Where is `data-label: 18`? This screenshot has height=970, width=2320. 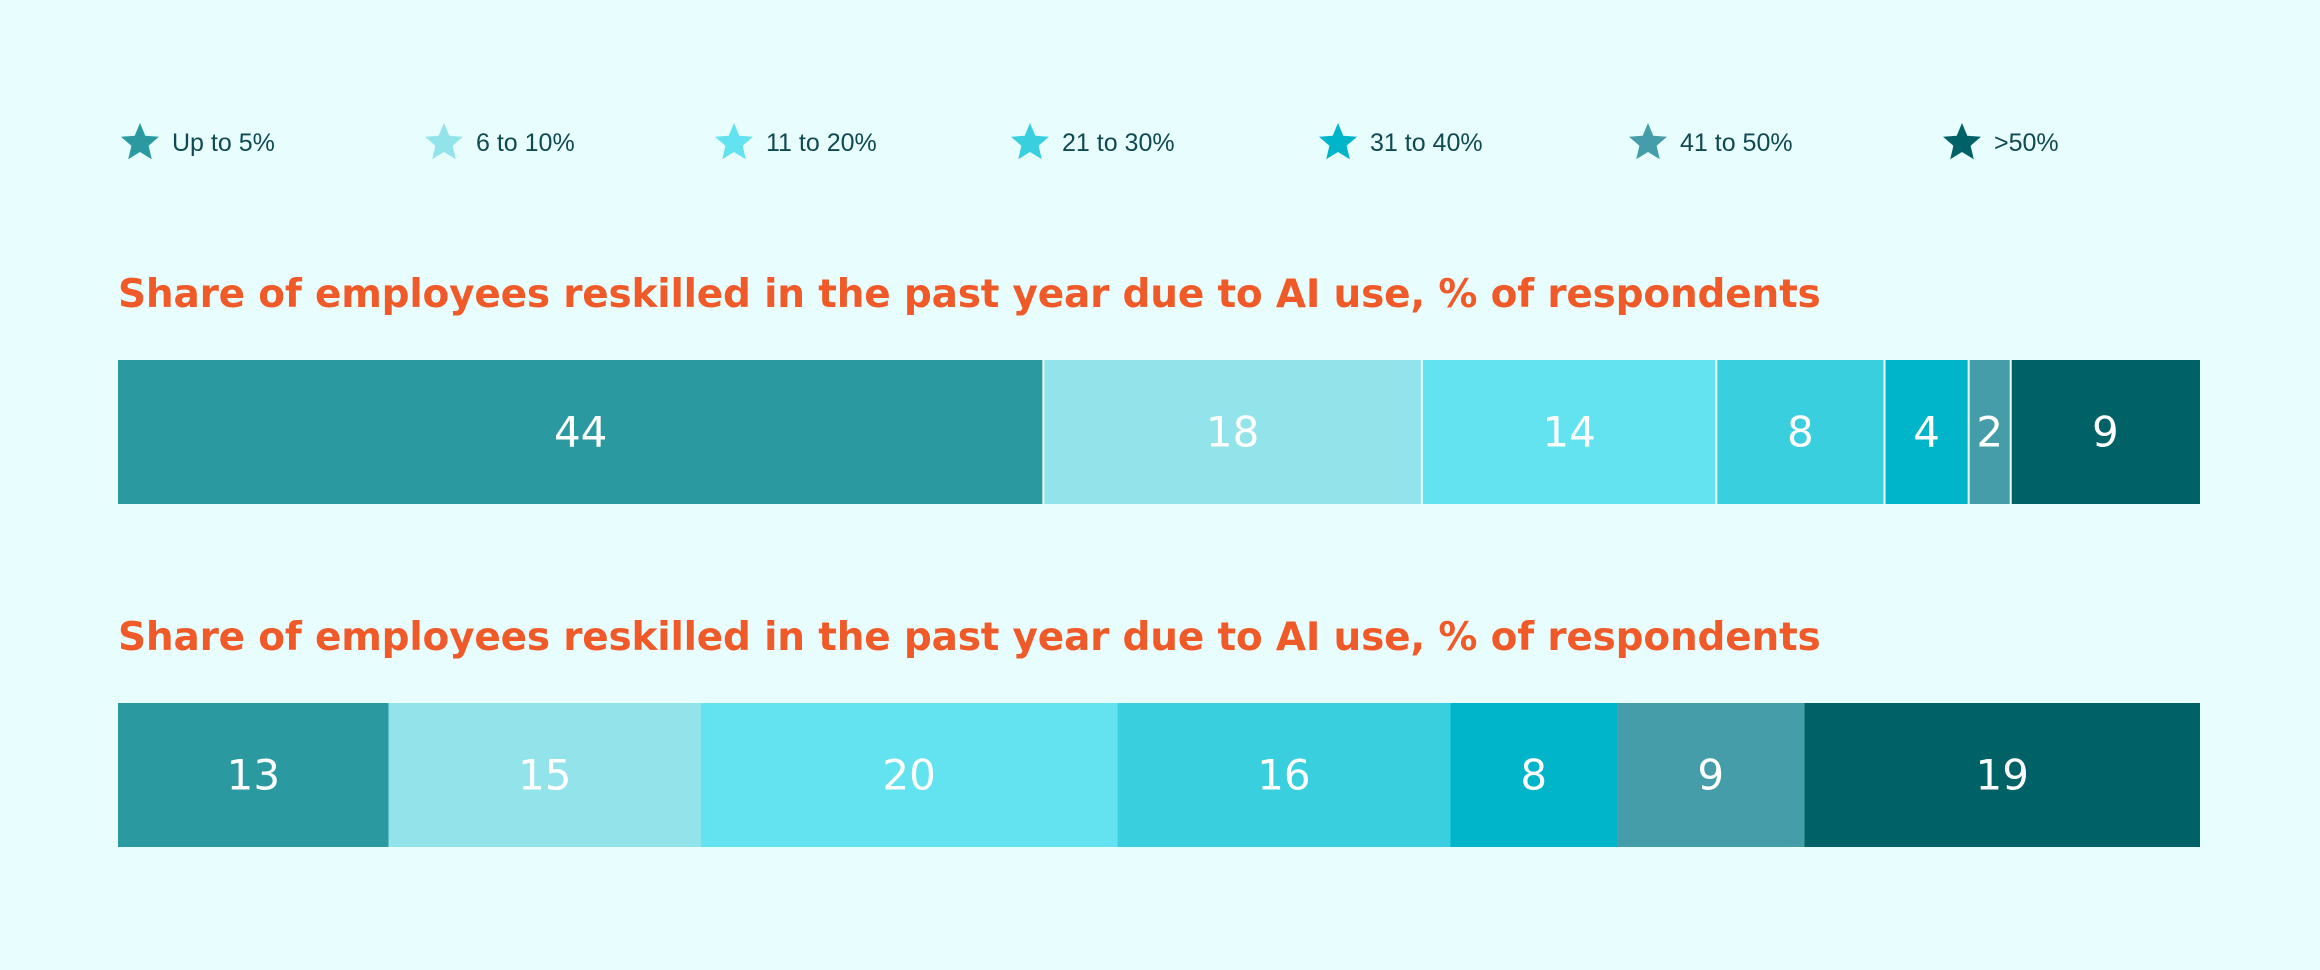 data-label: 18 is located at coordinates (1232, 432).